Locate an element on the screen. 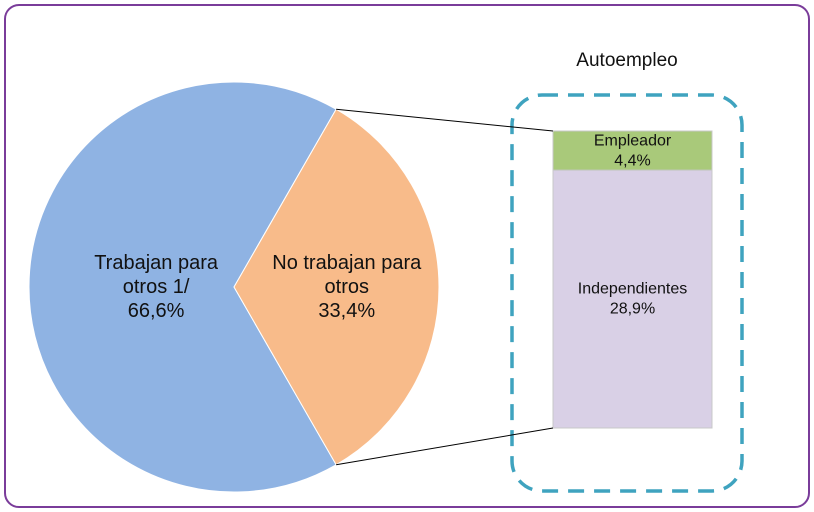  segment-name: Empleador is located at coordinates (632, 141).